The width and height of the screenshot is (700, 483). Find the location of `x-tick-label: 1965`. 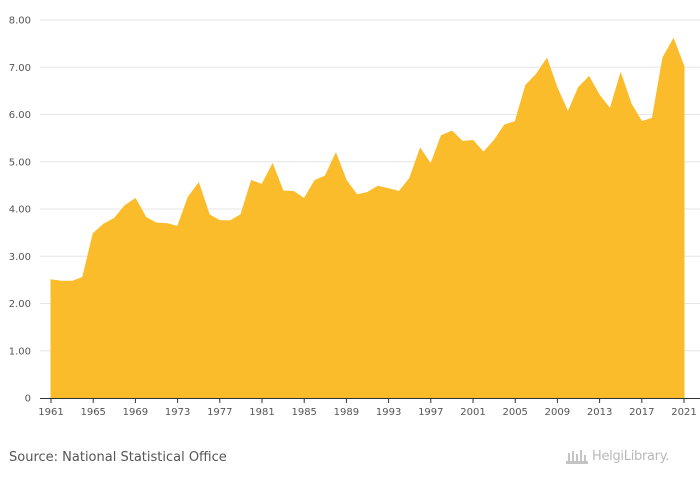

x-tick-label: 1965 is located at coordinates (92, 412).